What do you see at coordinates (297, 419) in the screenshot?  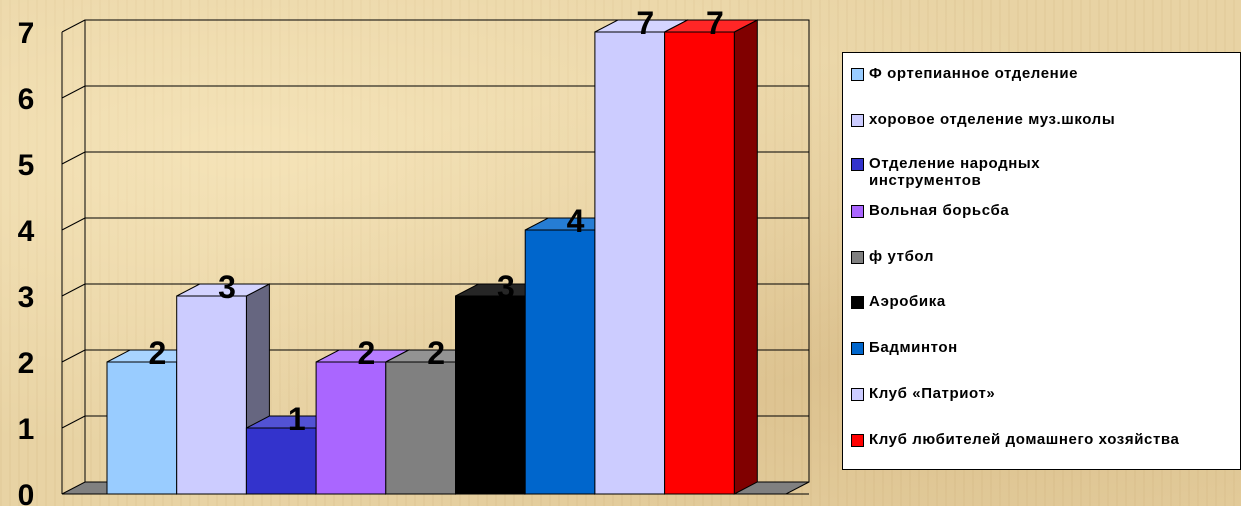 I see `data-label: 1` at bounding box center [297, 419].